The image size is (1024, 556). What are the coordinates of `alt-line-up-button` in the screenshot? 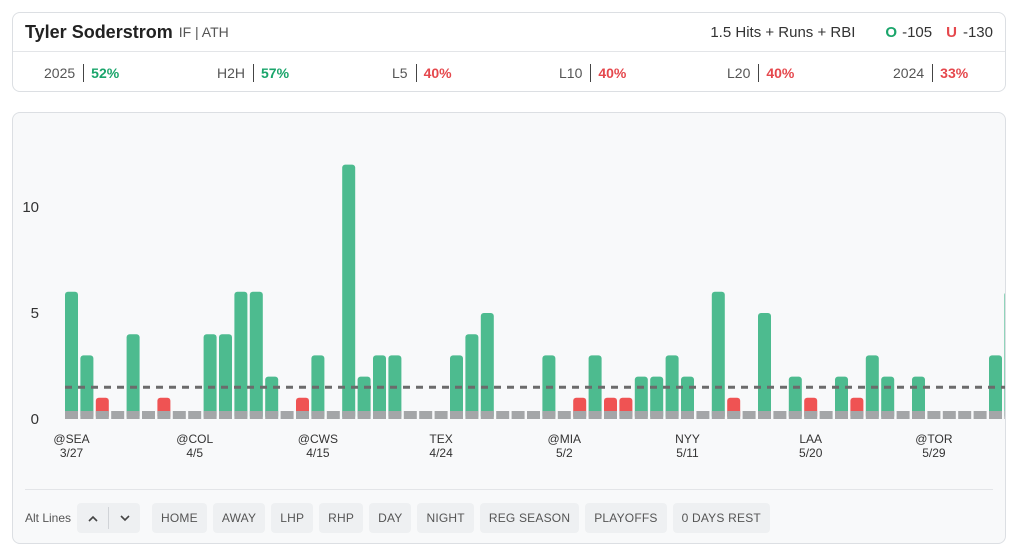 It's located at (92, 518).